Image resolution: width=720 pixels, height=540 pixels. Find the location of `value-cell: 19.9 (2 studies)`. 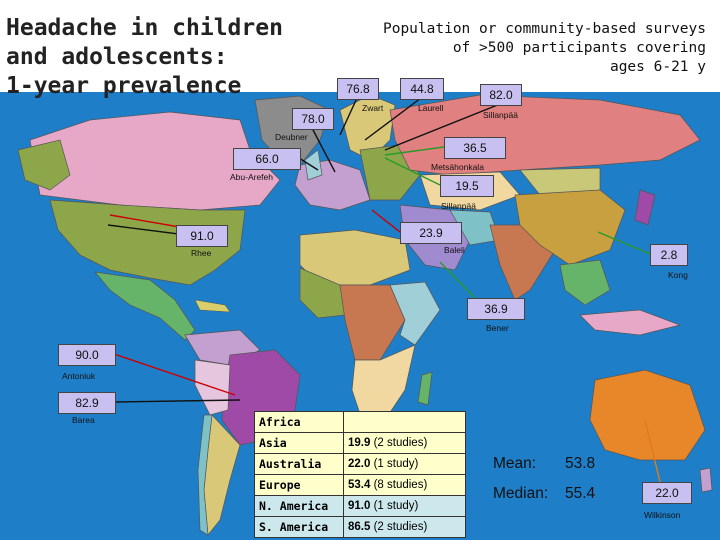

value-cell: 19.9 (2 studies) is located at coordinates (404, 443).